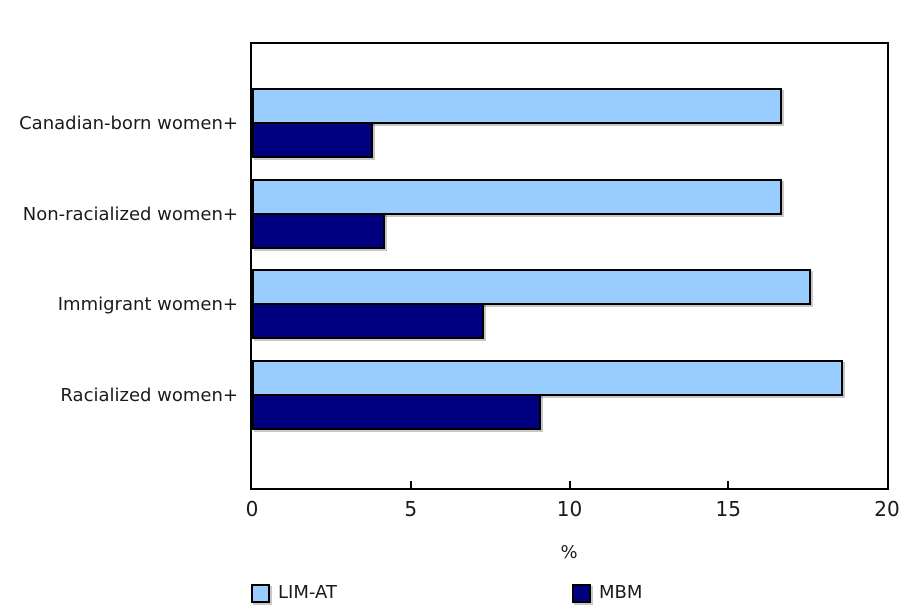  Describe the element at coordinates (411, 509) in the screenshot. I see `x-axis-tick-label: 5` at that location.